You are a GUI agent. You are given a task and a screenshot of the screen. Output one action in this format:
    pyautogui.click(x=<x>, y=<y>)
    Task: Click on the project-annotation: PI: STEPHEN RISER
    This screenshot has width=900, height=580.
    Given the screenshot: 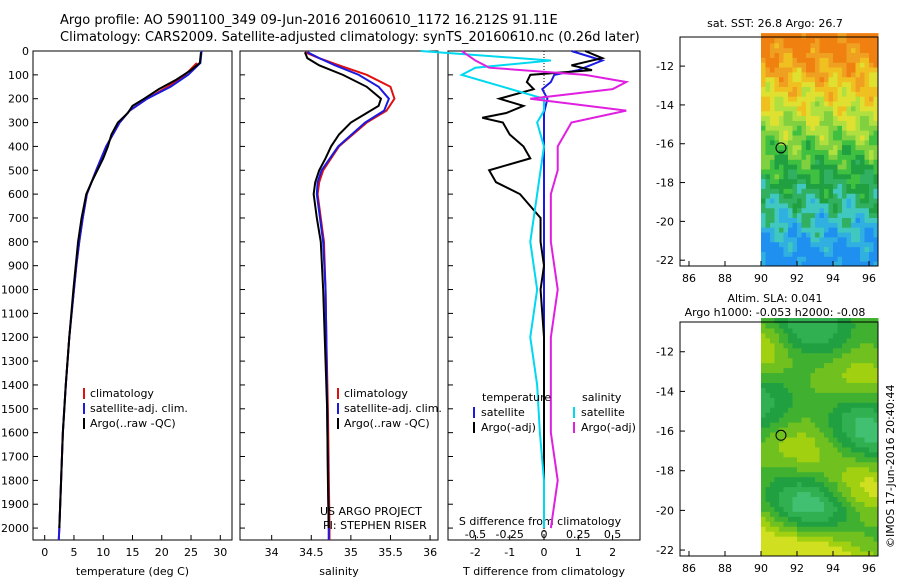 What is the action you would take?
    pyautogui.click(x=375, y=525)
    